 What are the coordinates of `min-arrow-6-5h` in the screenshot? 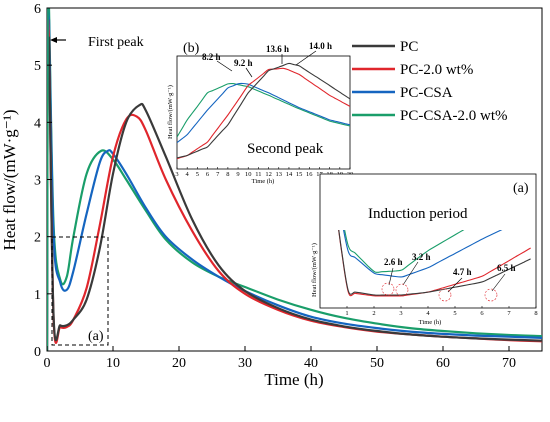 It's located at (498, 282).